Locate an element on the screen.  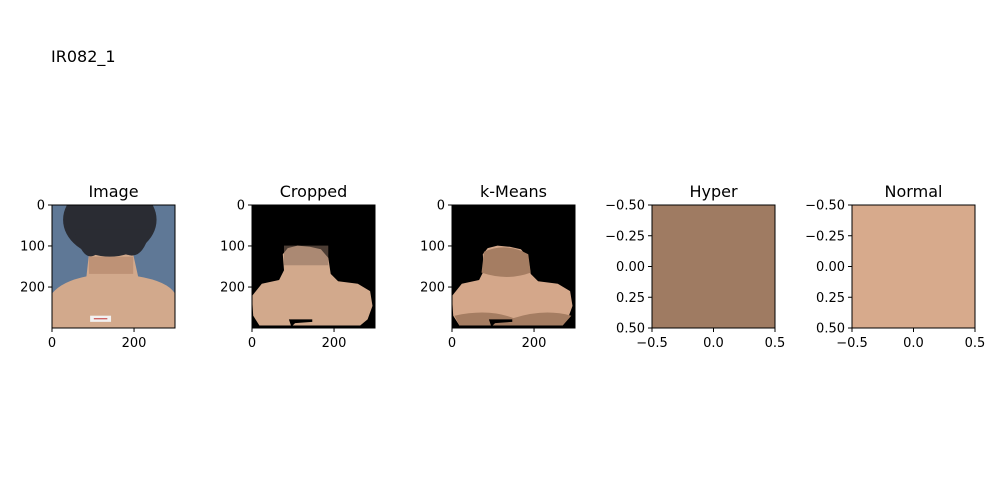
panel-title: Cropped is located at coordinates (314, 191).